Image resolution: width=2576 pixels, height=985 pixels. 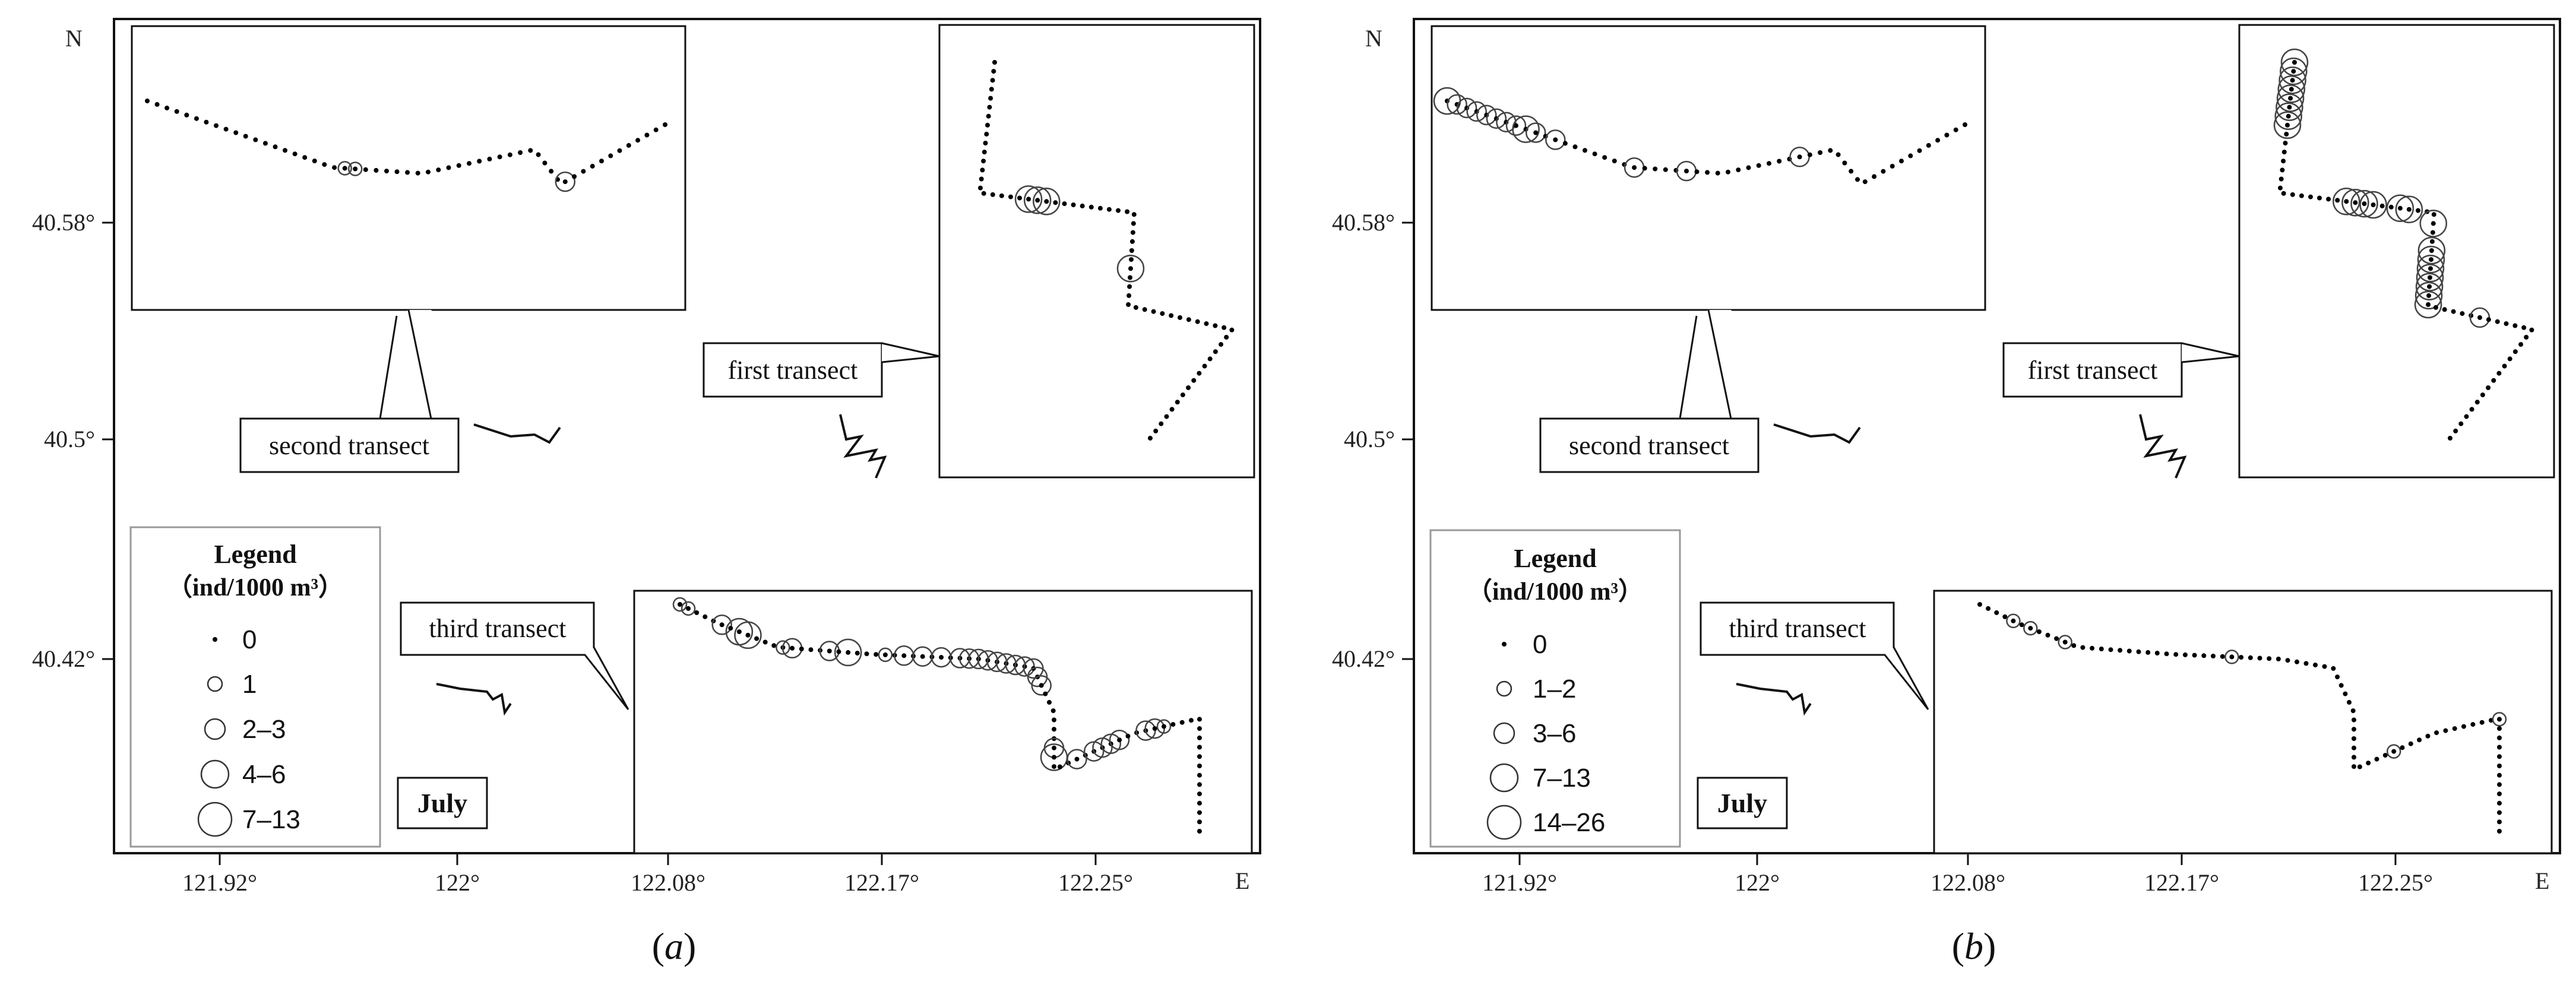 What do you see at coordinates (249, 640) in the screenshot?
I see `legend-class-label: 0` at bounding box center [249, 640].